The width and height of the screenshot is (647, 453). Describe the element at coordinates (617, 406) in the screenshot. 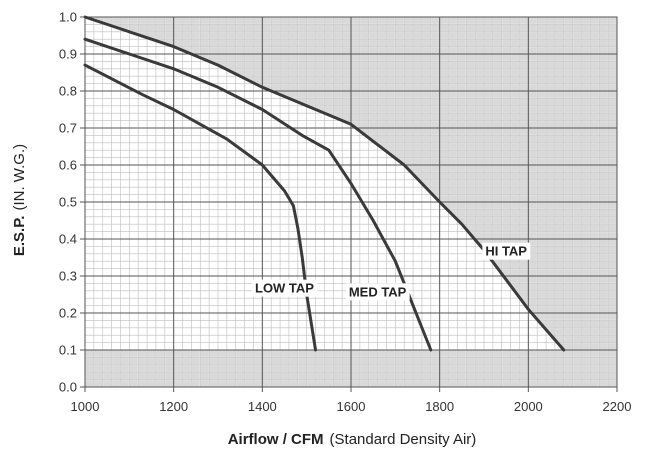

I see `x-tick-label: 2200` at that location.